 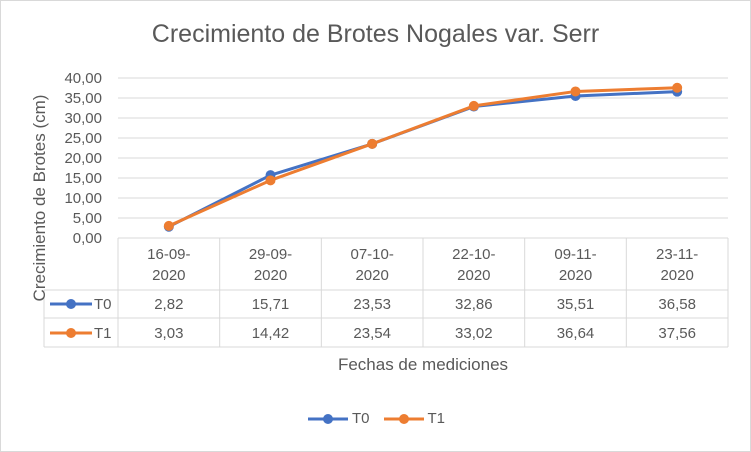 I want to click on table-series-name: T1, so click(x=103, y=333).